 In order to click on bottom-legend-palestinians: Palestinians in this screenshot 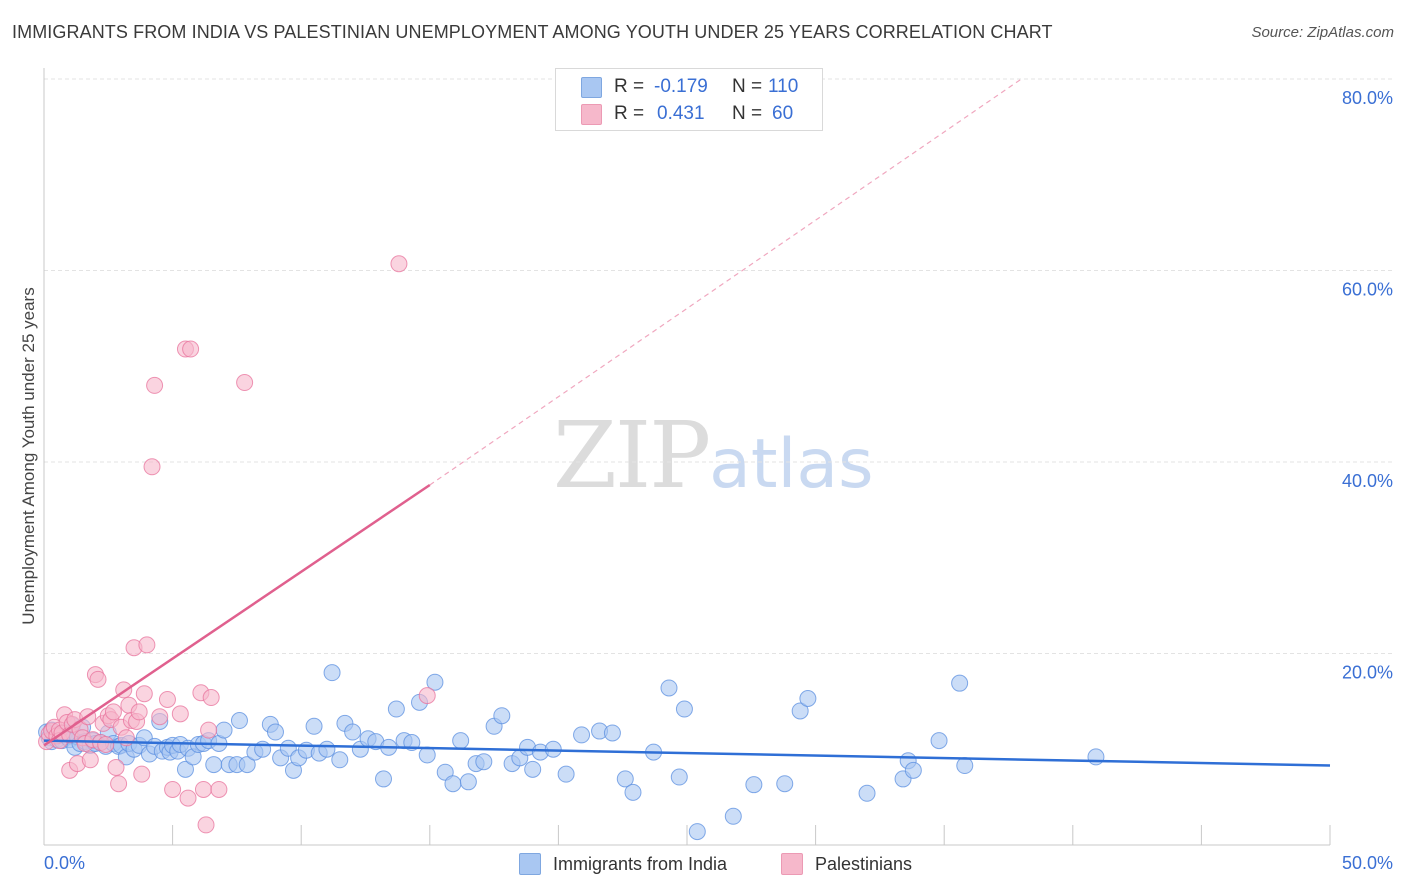, I will do `click(846, 864)`.